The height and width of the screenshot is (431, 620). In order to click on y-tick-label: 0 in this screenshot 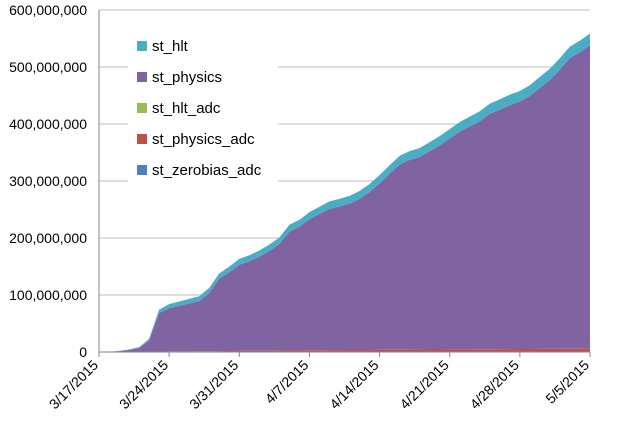, I will do `click(83, 352)`.